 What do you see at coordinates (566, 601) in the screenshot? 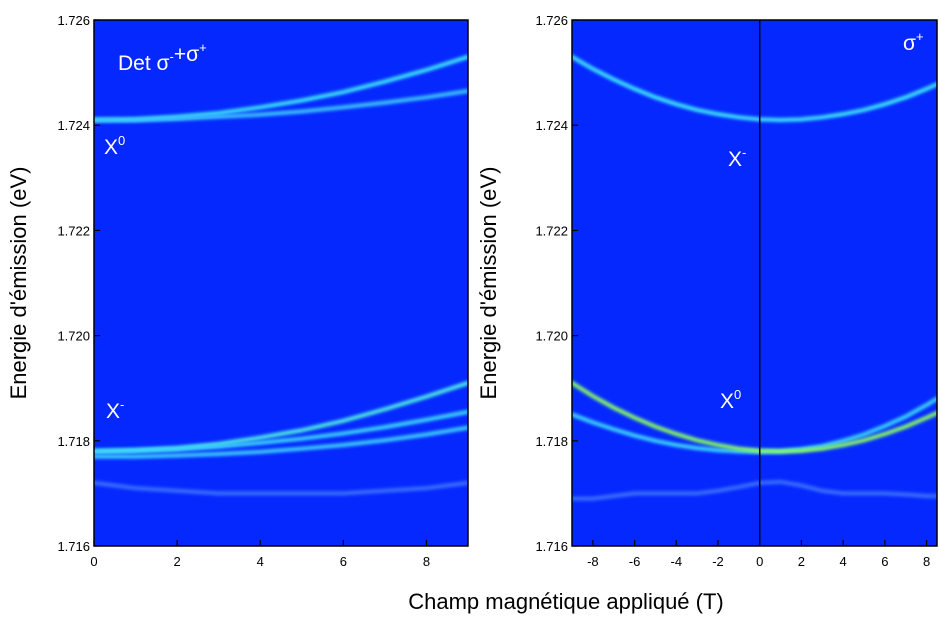
I see `x-axis-title: Champ magnétique appliqué (T)` at bounding box center [566, 601].